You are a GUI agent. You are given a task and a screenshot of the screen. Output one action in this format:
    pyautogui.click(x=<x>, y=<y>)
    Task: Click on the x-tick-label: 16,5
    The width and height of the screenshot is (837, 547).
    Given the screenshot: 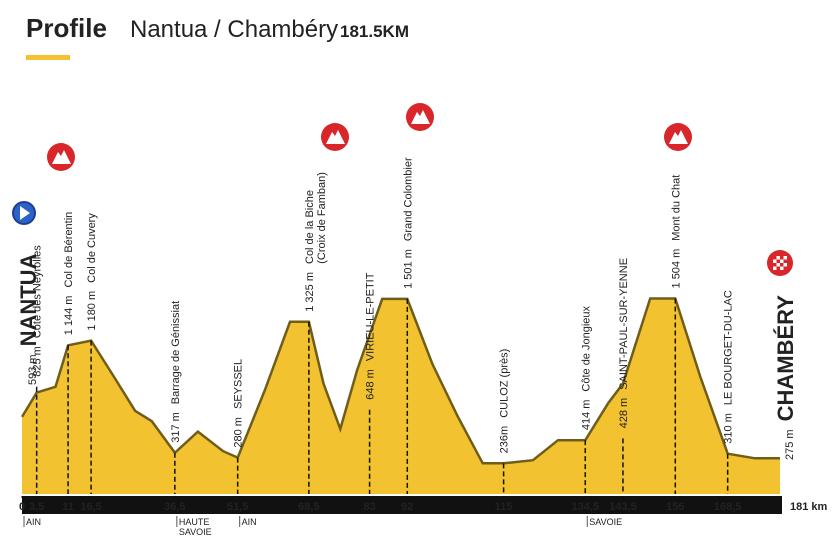 What is the action you would take?
    pyautogui.click(x=90, y=507)
    